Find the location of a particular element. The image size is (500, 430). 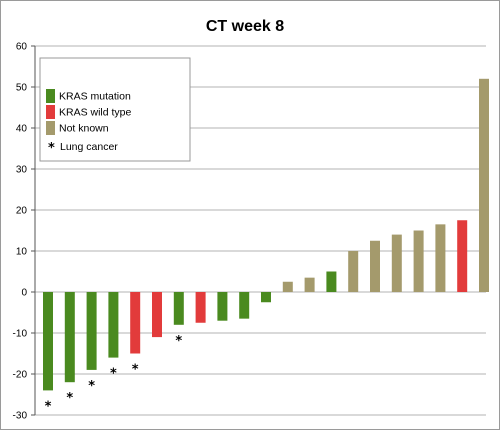

y-tick-label: 50 is located at coordinates (22, 88).